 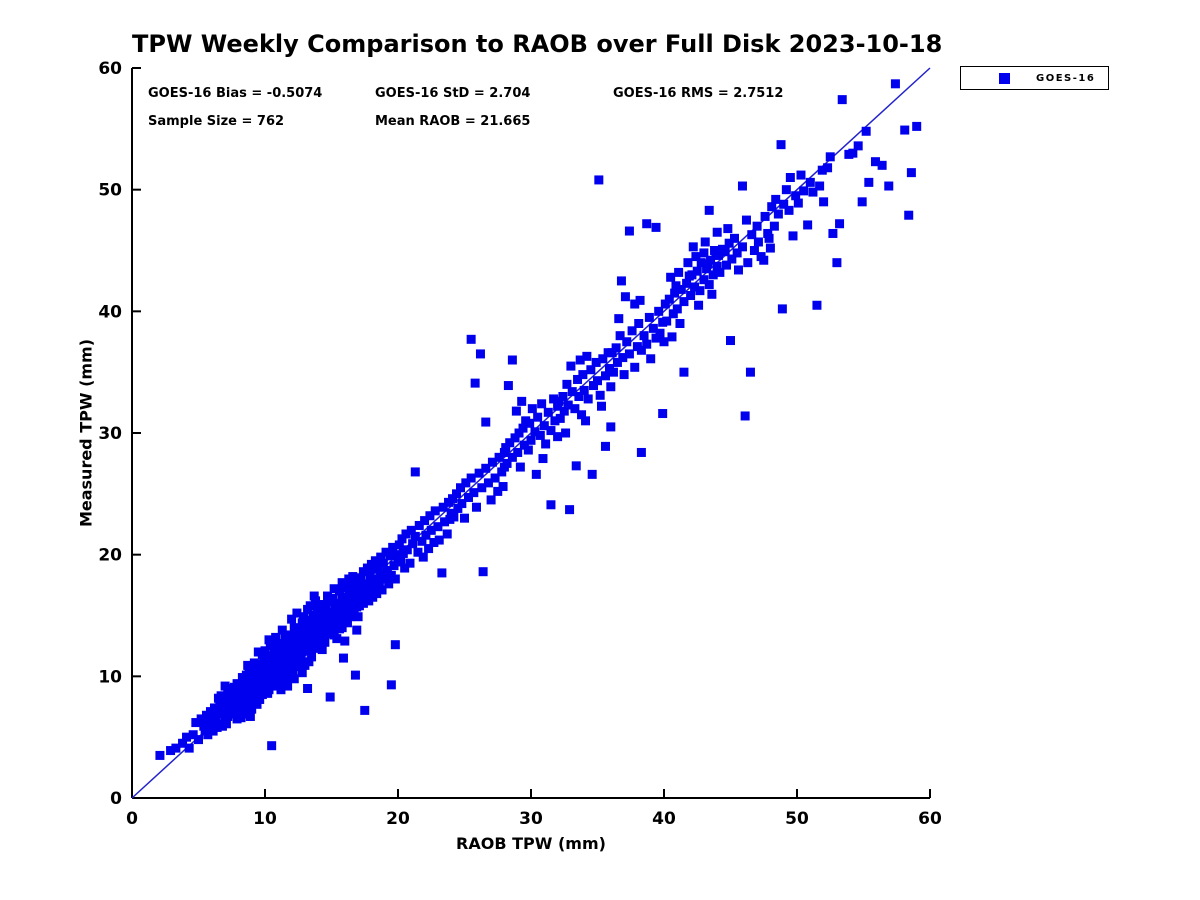 What do you see at coordinates (398, 819) in the screenshot?
I see `x-tick-label: 20` at bounding box center [398, 819].